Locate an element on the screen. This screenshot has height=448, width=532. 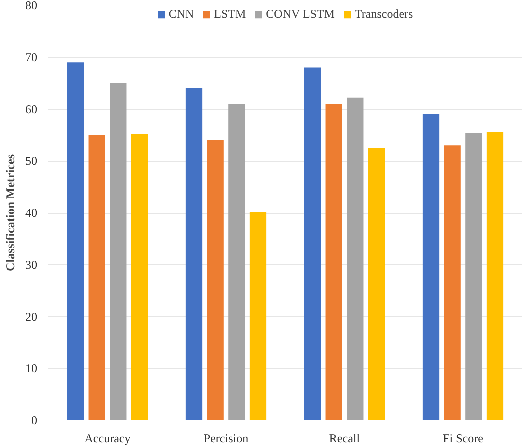
y-tick-label: 40 is located at coordinates (32, 213).